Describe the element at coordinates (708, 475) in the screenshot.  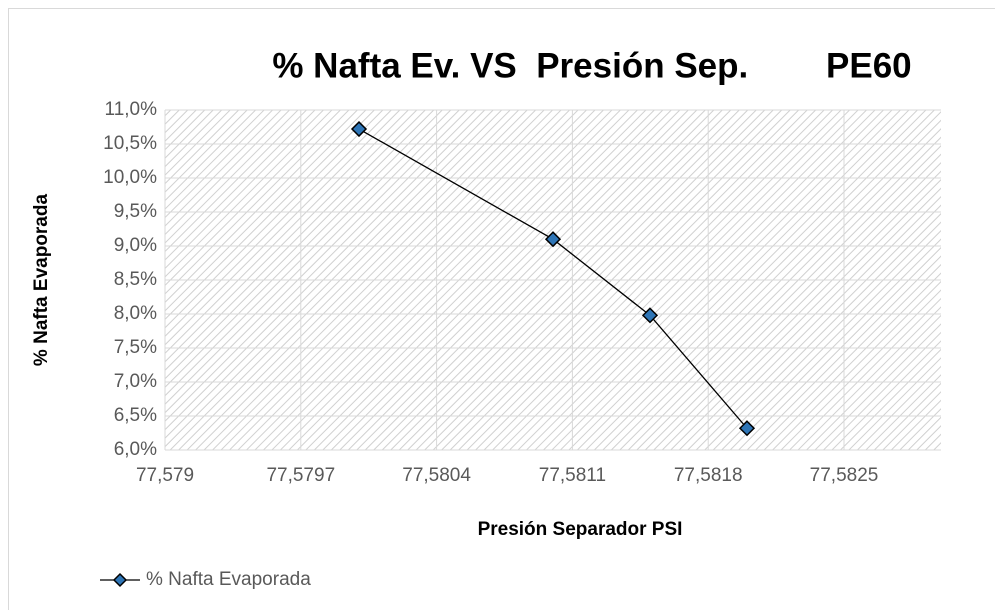
I see `x-tick-label: 77,5818` at that location.